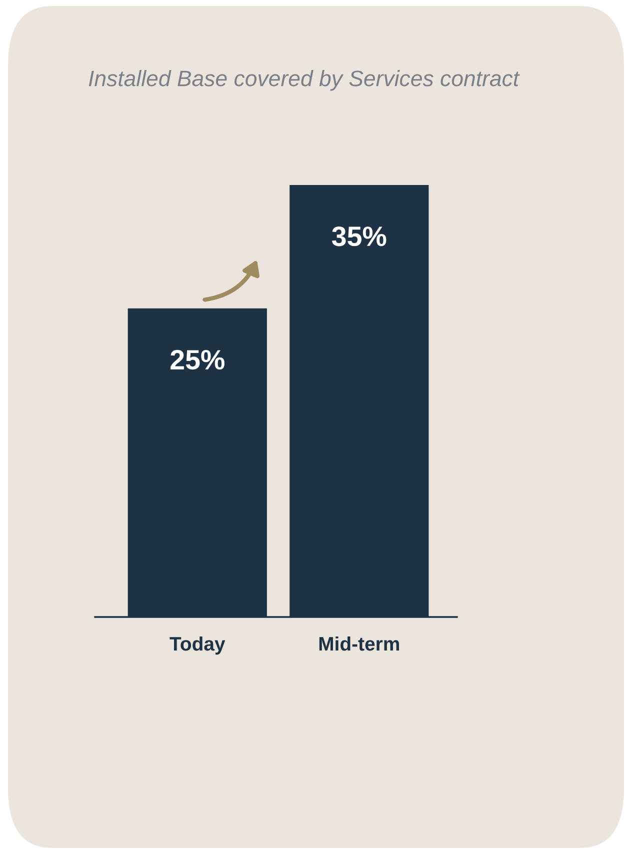 This screenshot has height=854, width=631. I want to click on chart-title: Installed Base covered by Services contract, so click(304, 80).